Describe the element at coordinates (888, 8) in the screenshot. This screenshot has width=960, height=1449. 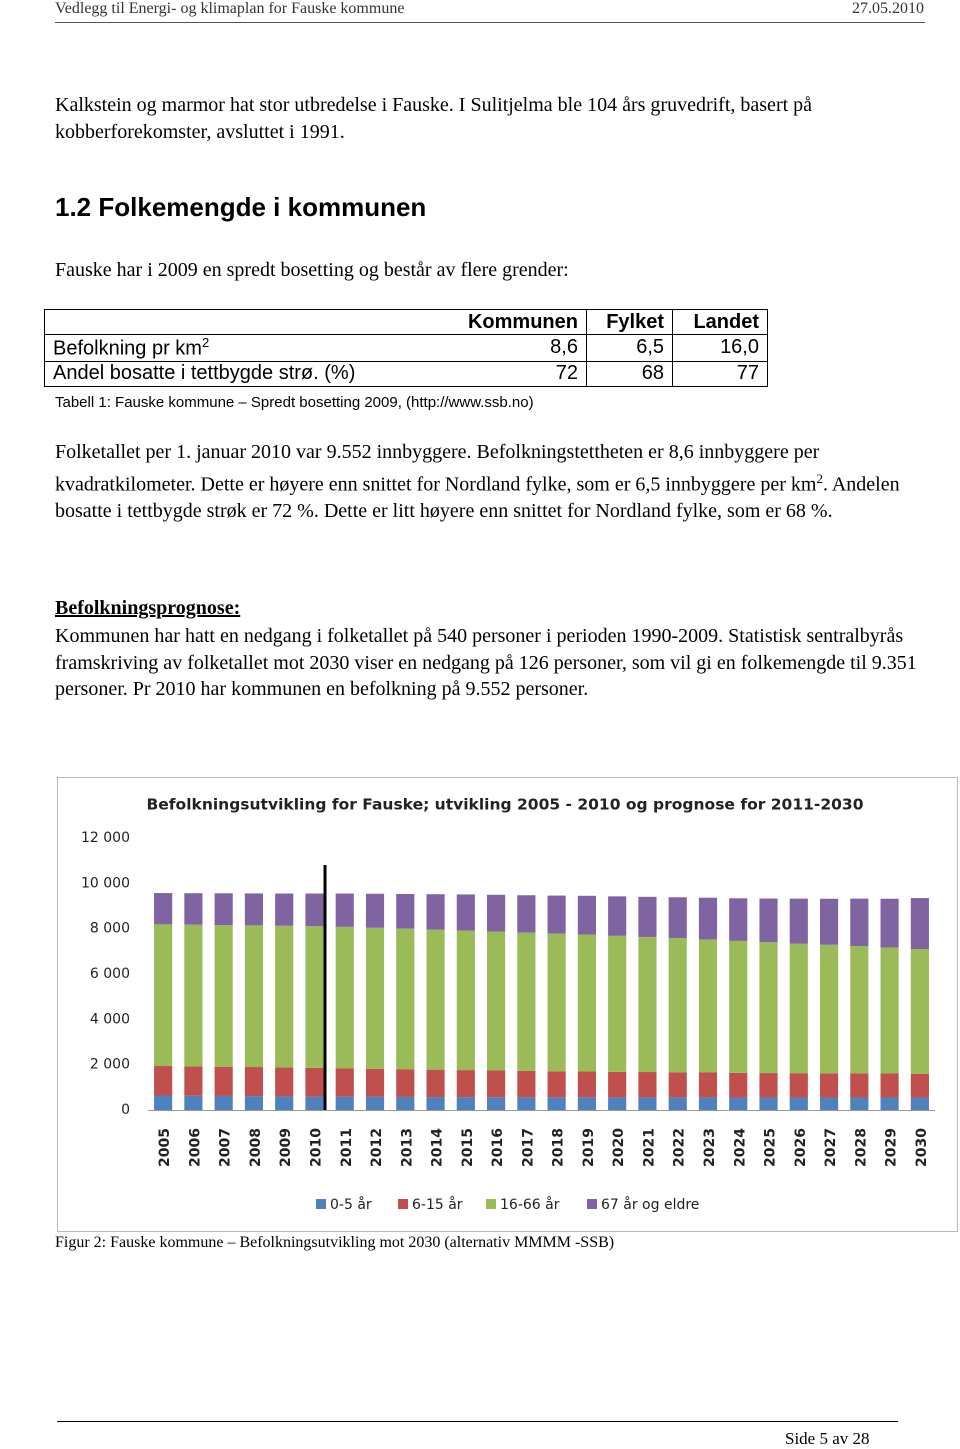
I see `header-date: 27.05.2010` at that location.